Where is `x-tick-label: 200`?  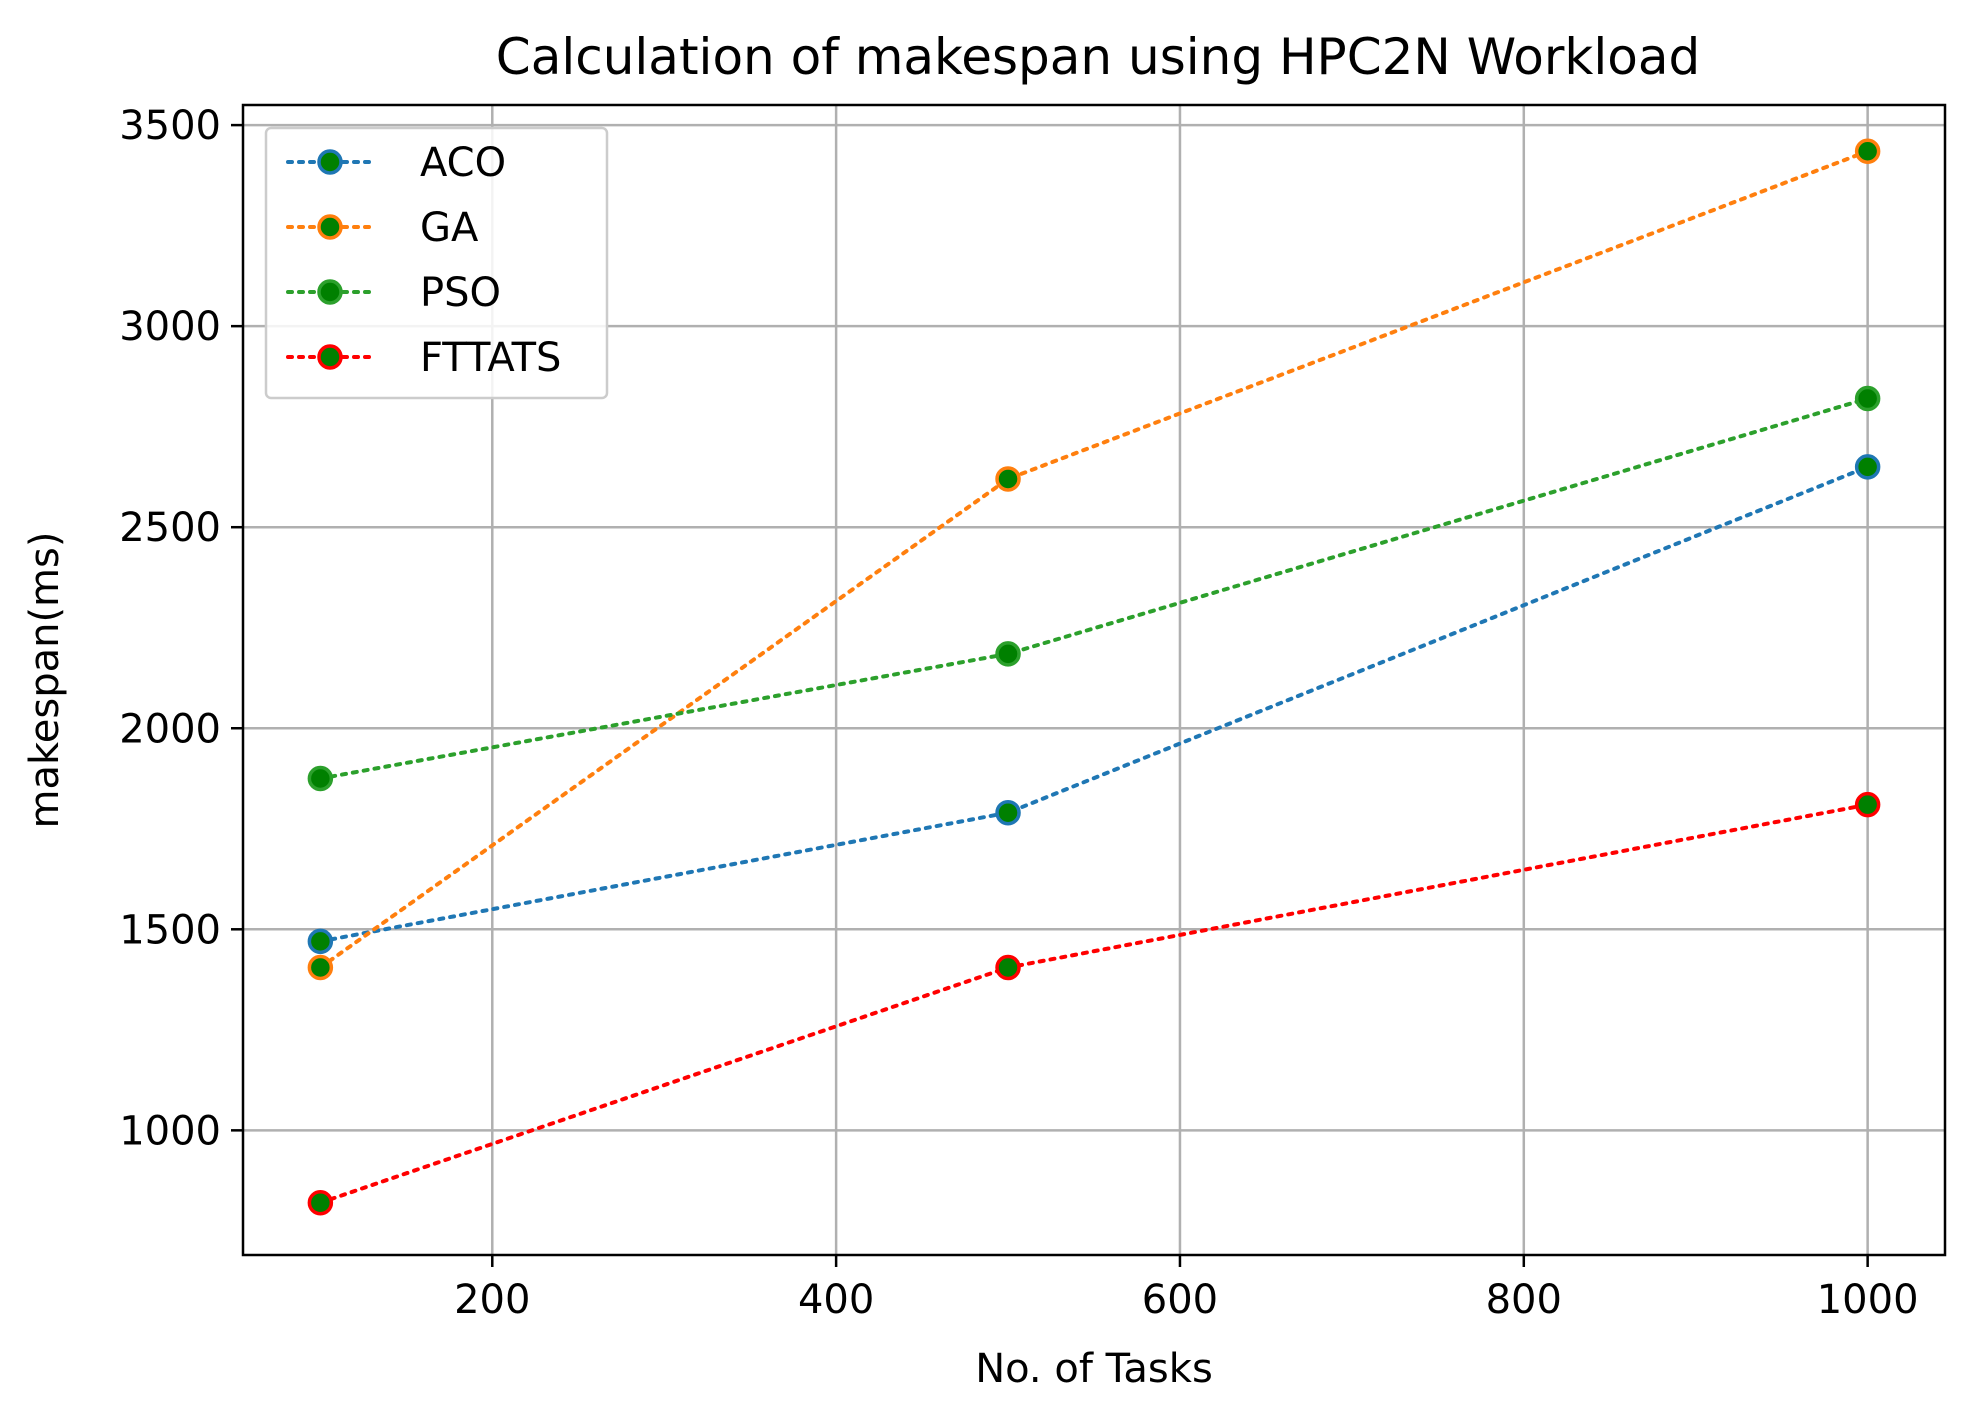
x-tick-label: 200 is located at coordinates (492, 1300).